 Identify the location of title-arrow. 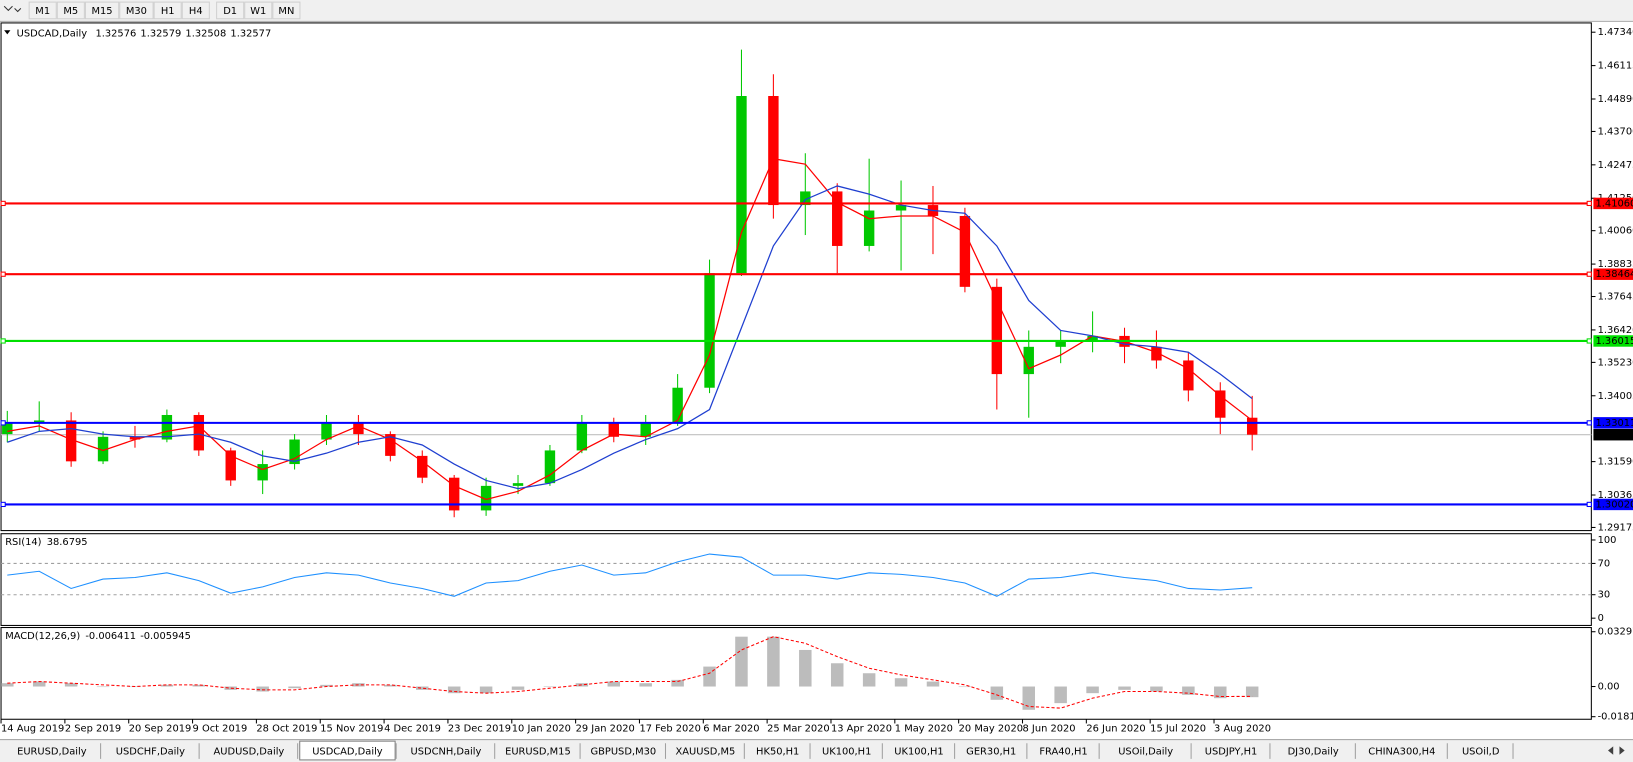
(7, 32).